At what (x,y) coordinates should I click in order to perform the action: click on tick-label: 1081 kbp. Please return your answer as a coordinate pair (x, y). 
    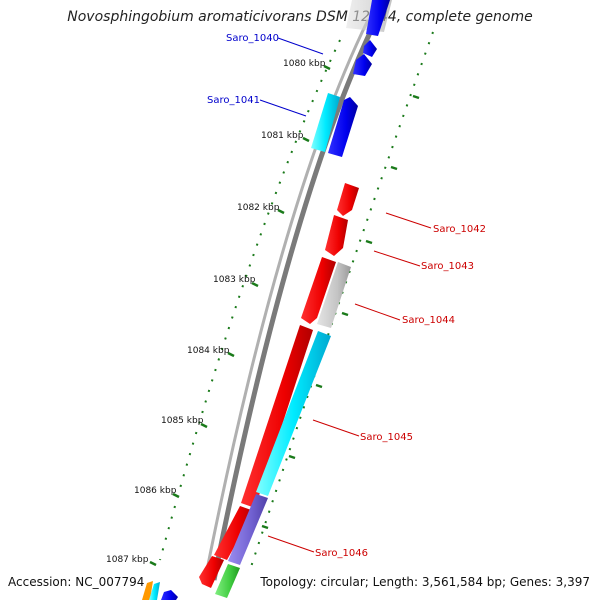
    Looking at the image, I should click on (282, 136).